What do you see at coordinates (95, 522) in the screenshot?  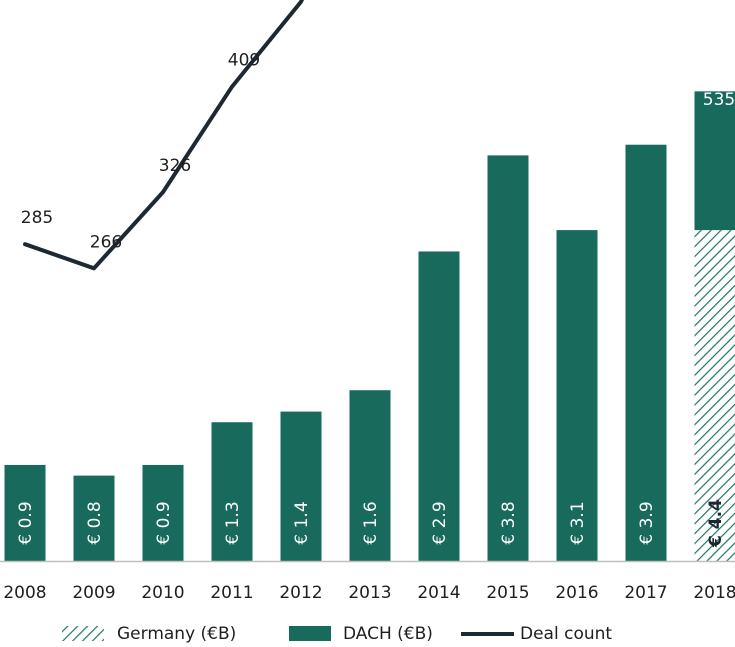 I see `bar-value-label-2009: € 0.8` at bounding box center [95, 522].